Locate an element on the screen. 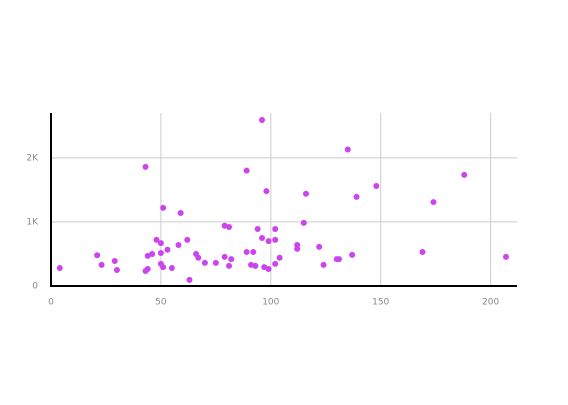 The height and width of the screenshot is (405, 568). x-tick-label: 200 is located at coordinates (490, 303).